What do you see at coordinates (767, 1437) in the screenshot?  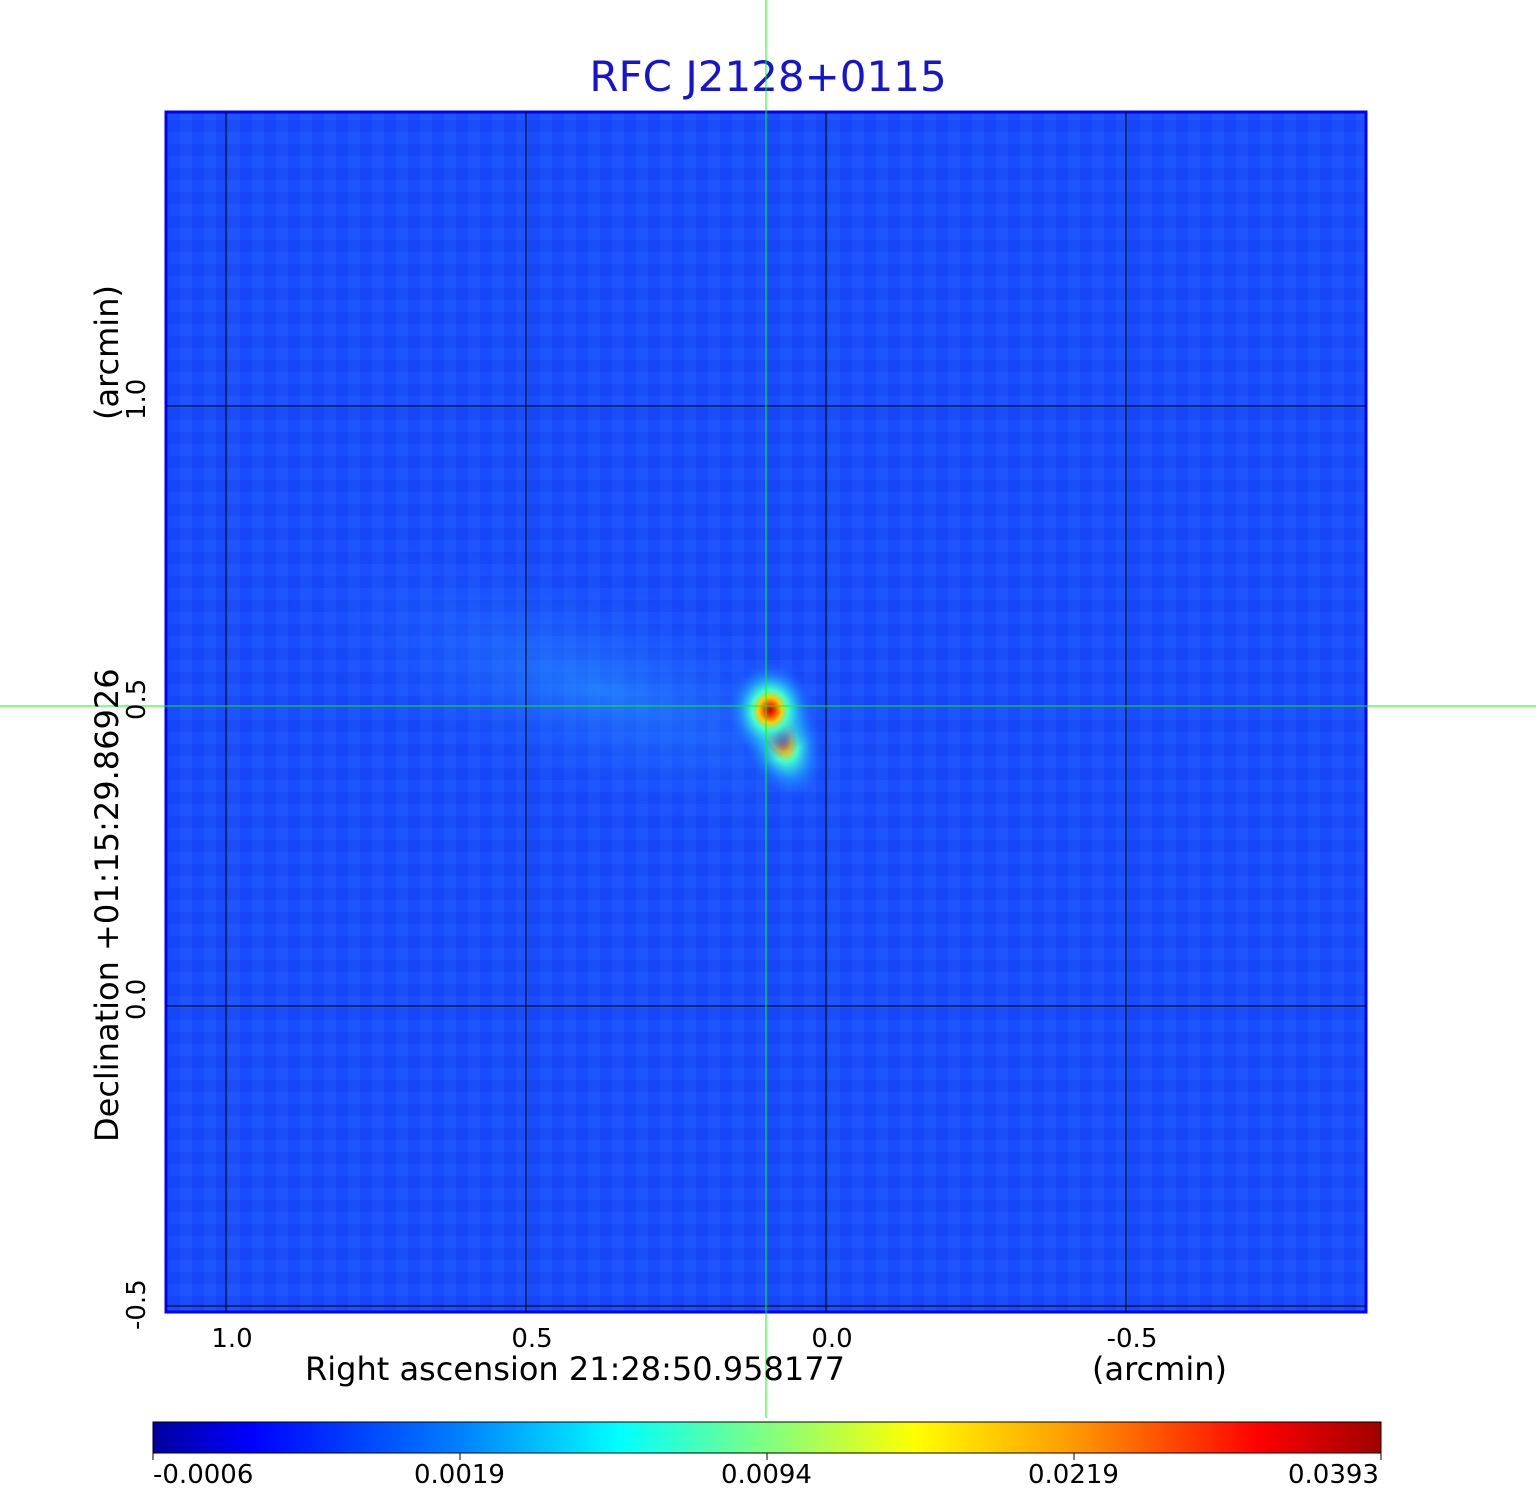 I see `colorbar` at bounding box center [767, 1437].